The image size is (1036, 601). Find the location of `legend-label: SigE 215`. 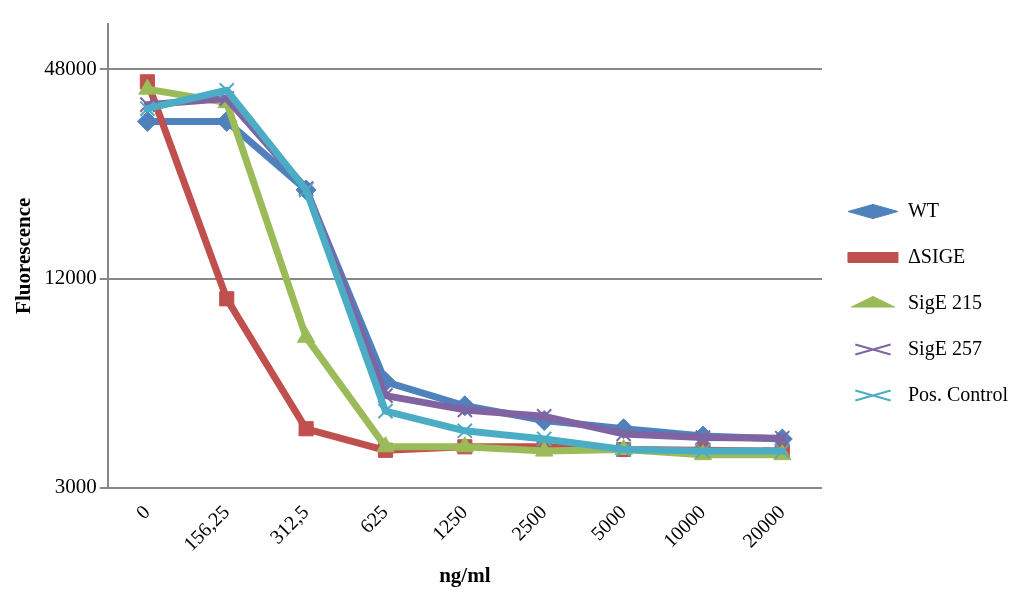

legend-label: SigE 215 is located at coordinates (944, 302).